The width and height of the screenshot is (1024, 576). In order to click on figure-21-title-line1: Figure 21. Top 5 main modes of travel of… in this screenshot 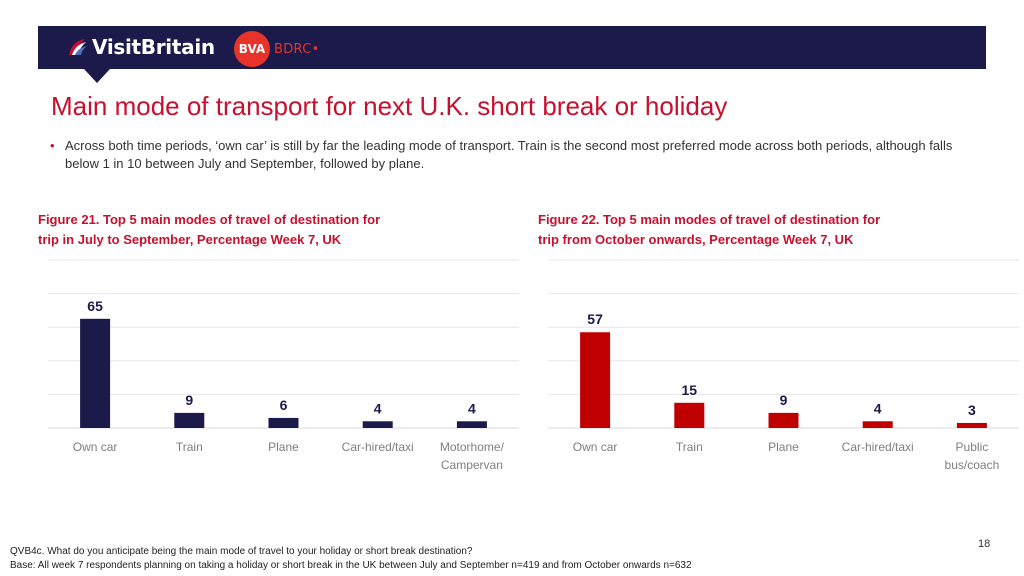, I will do `click(209, 219)`.